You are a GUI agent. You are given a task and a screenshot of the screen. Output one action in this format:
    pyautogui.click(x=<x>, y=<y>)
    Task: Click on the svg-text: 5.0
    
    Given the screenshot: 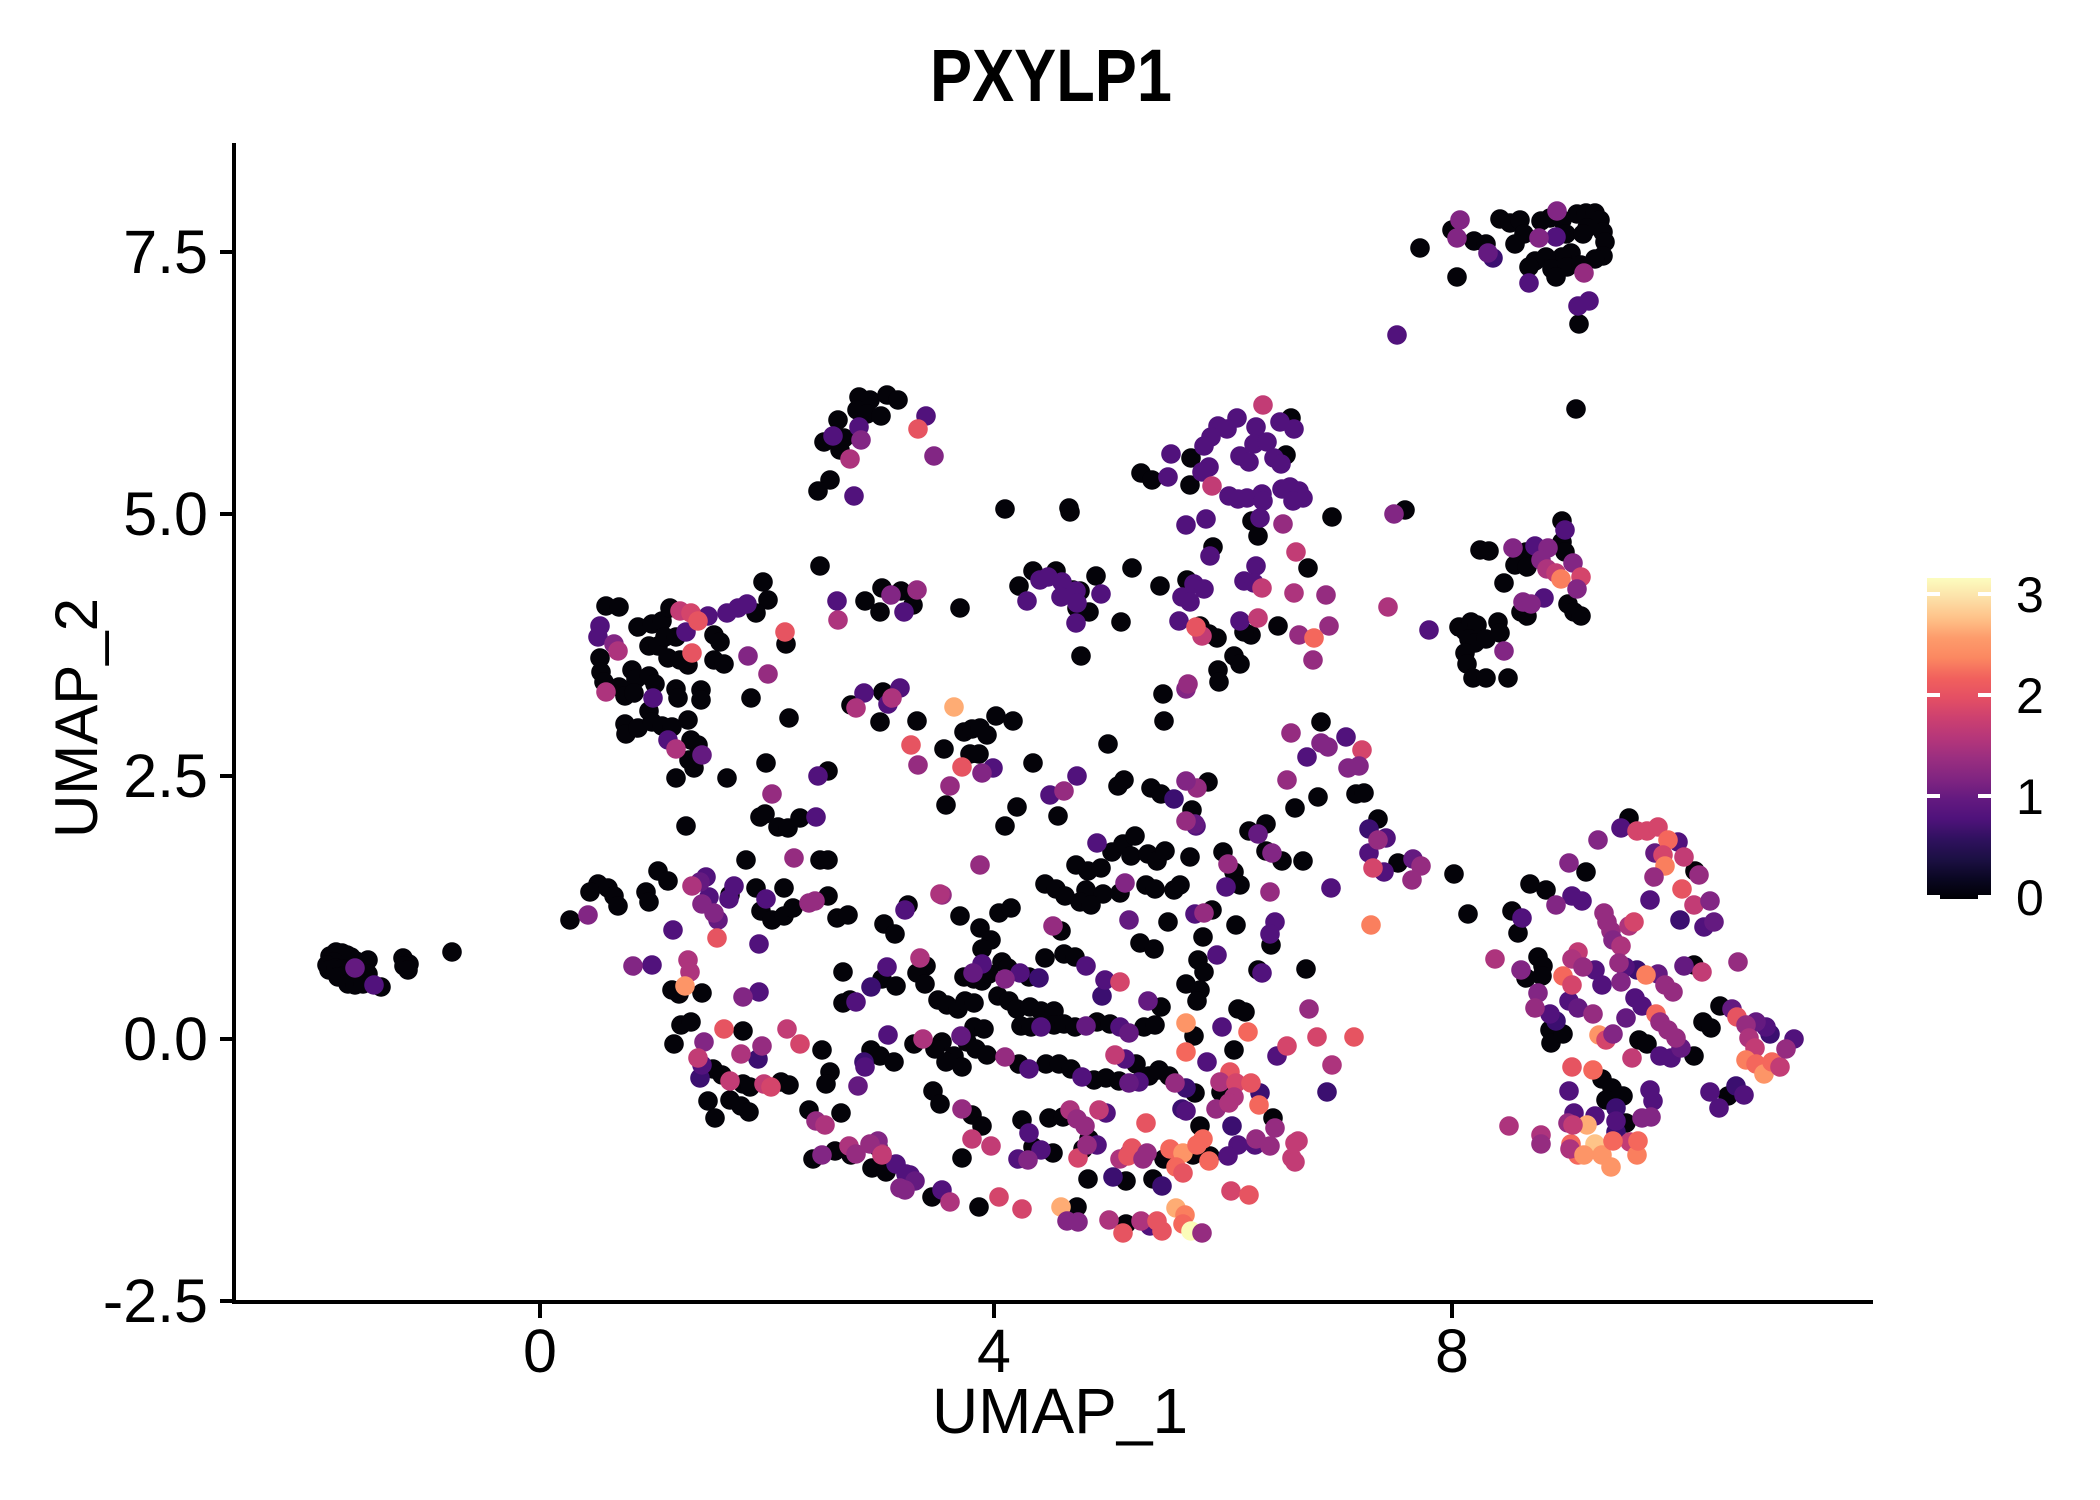 What is the action you would take?
    pyautogui.click(x=165, y=514)
    